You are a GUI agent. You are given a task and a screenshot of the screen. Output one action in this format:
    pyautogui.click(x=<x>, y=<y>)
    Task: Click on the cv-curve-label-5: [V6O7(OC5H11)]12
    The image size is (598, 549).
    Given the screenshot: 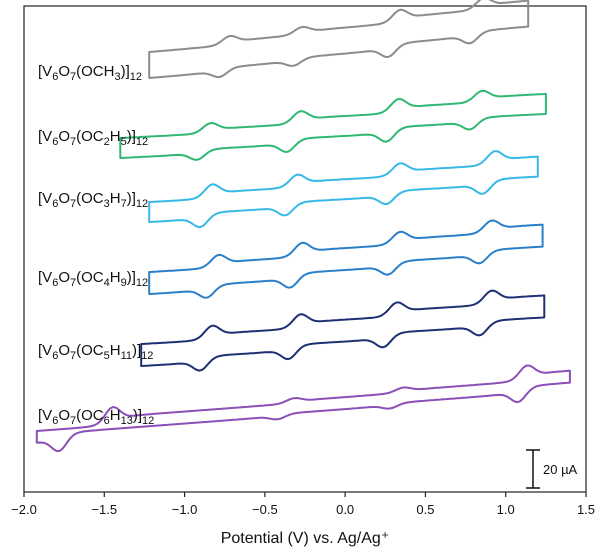 What is the action you would take?
    pyautogui.click(x=95, y=352)
    